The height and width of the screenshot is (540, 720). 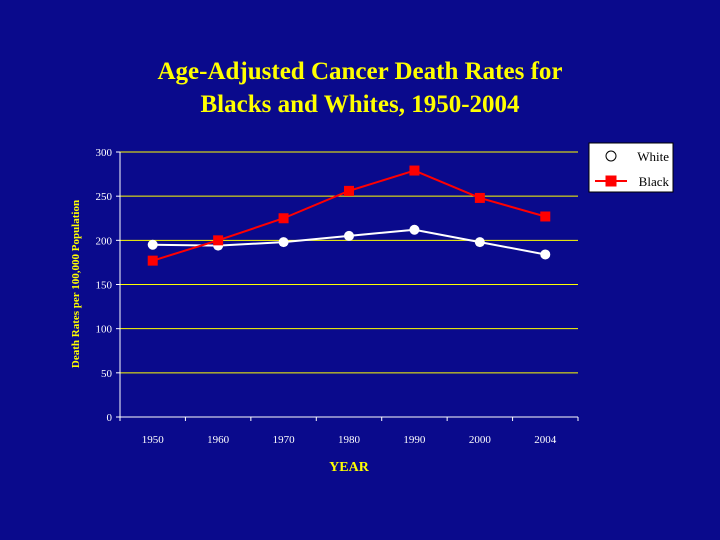 What do you see at coordinates (153, 440) in the screenshot?
I see `x-tick-label: 1950` at bounding box center [153, 440].